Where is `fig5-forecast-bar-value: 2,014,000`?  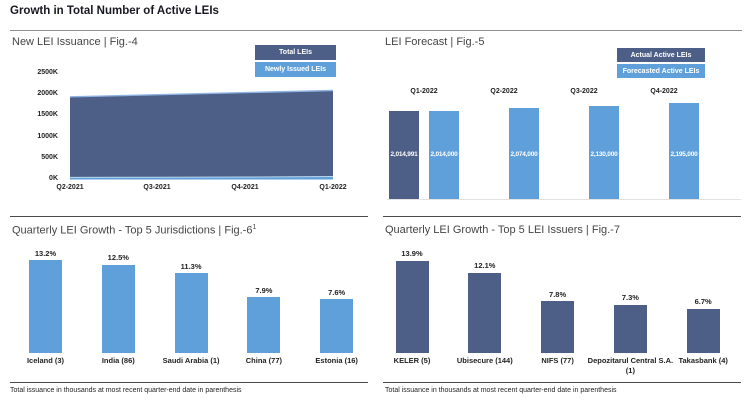 fig5-forecast-bar-value: 2,014,000 is located at coordinates (444, 154).